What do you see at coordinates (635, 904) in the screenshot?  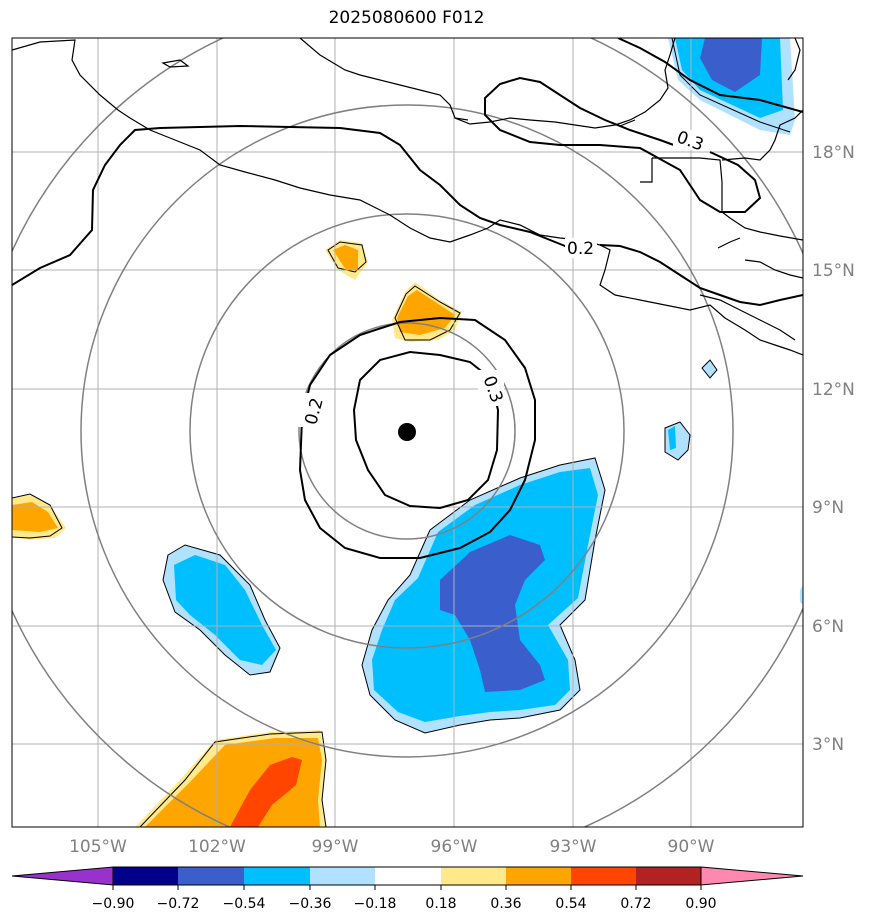 I see `colorbar-tick-label: 0.72` at bounding box center [635, 904].